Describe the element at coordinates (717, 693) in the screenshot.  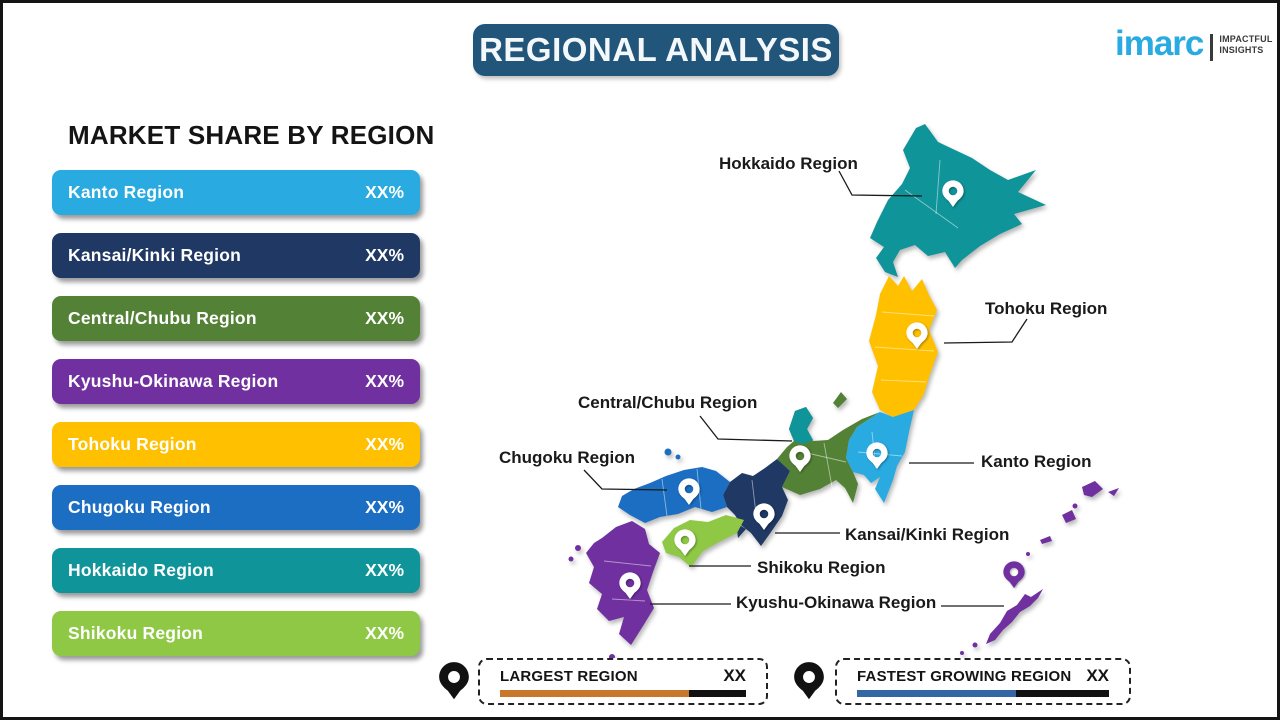
I see `largest-region-bar-rest` at that location.